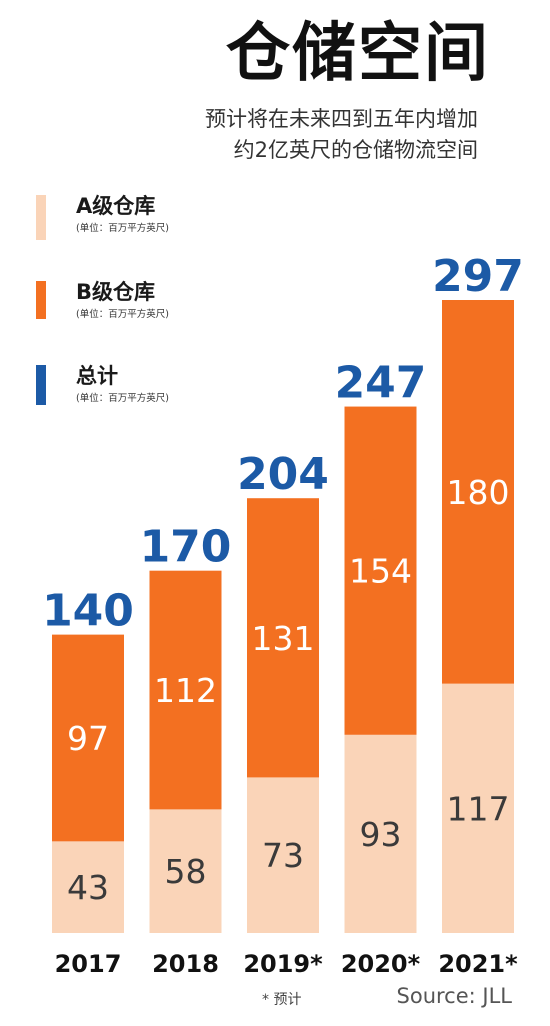 The image size is (550, 1026). What do you see at coordinates (341, 119) in the screenshot?
I see `subtitle-line-1: 预计将在未来四到五年内增加` at bounding box center [341, 119].